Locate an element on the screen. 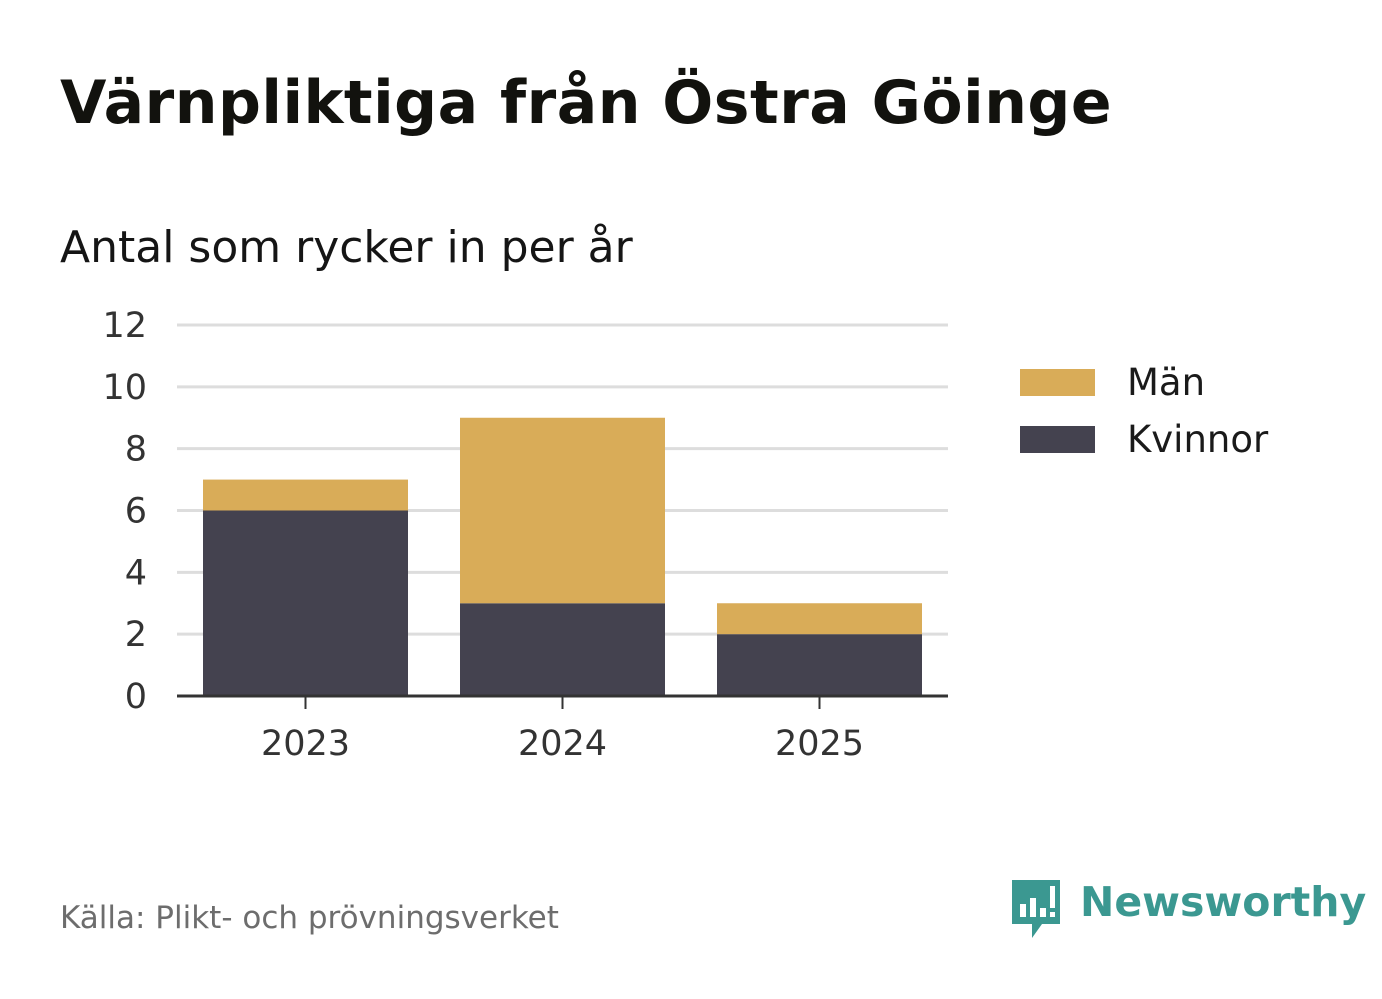  source-note: Källa: Plikt- och prövningsverket is located at coordinates (309, 918).